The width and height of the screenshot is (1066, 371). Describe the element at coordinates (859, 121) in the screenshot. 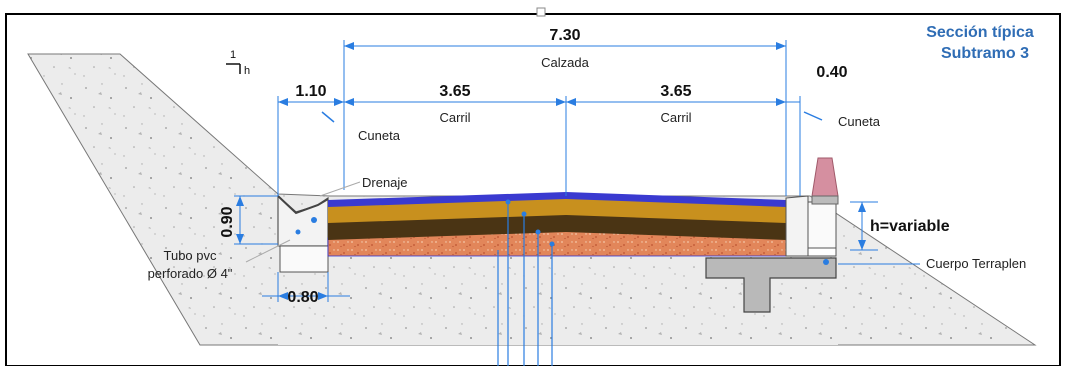

I see `cuneta-right-label: Cuneta` at that location.